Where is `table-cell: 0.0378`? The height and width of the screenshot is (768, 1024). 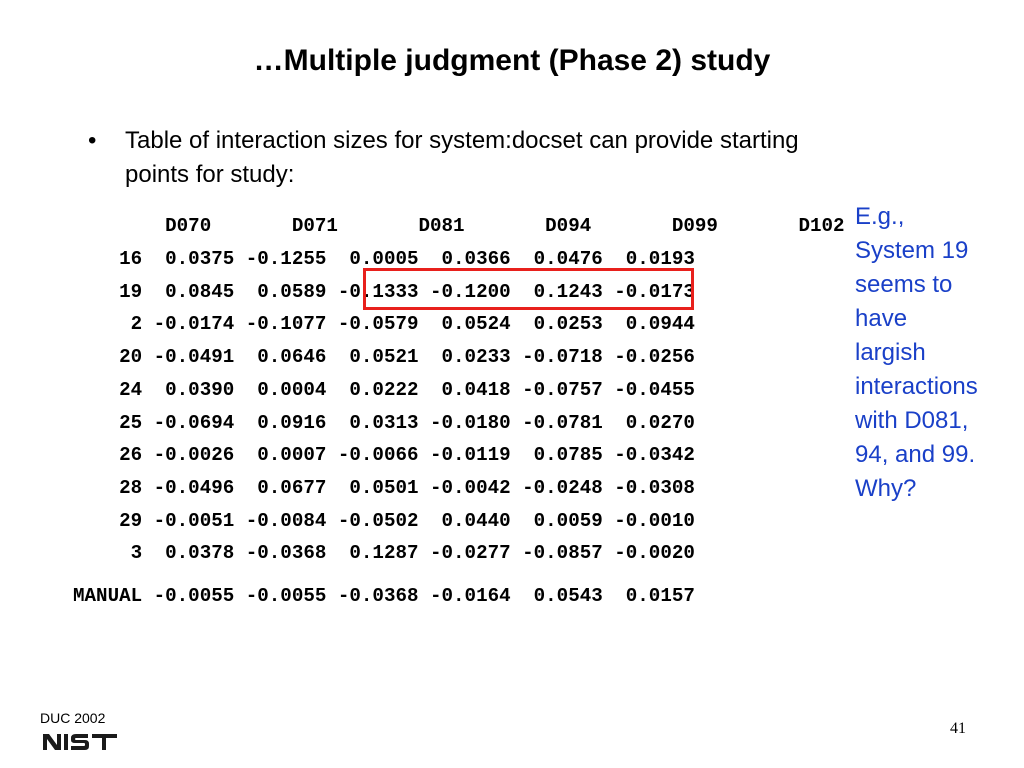 table-cell: 0.0378 is located at coordinates (188, 553).